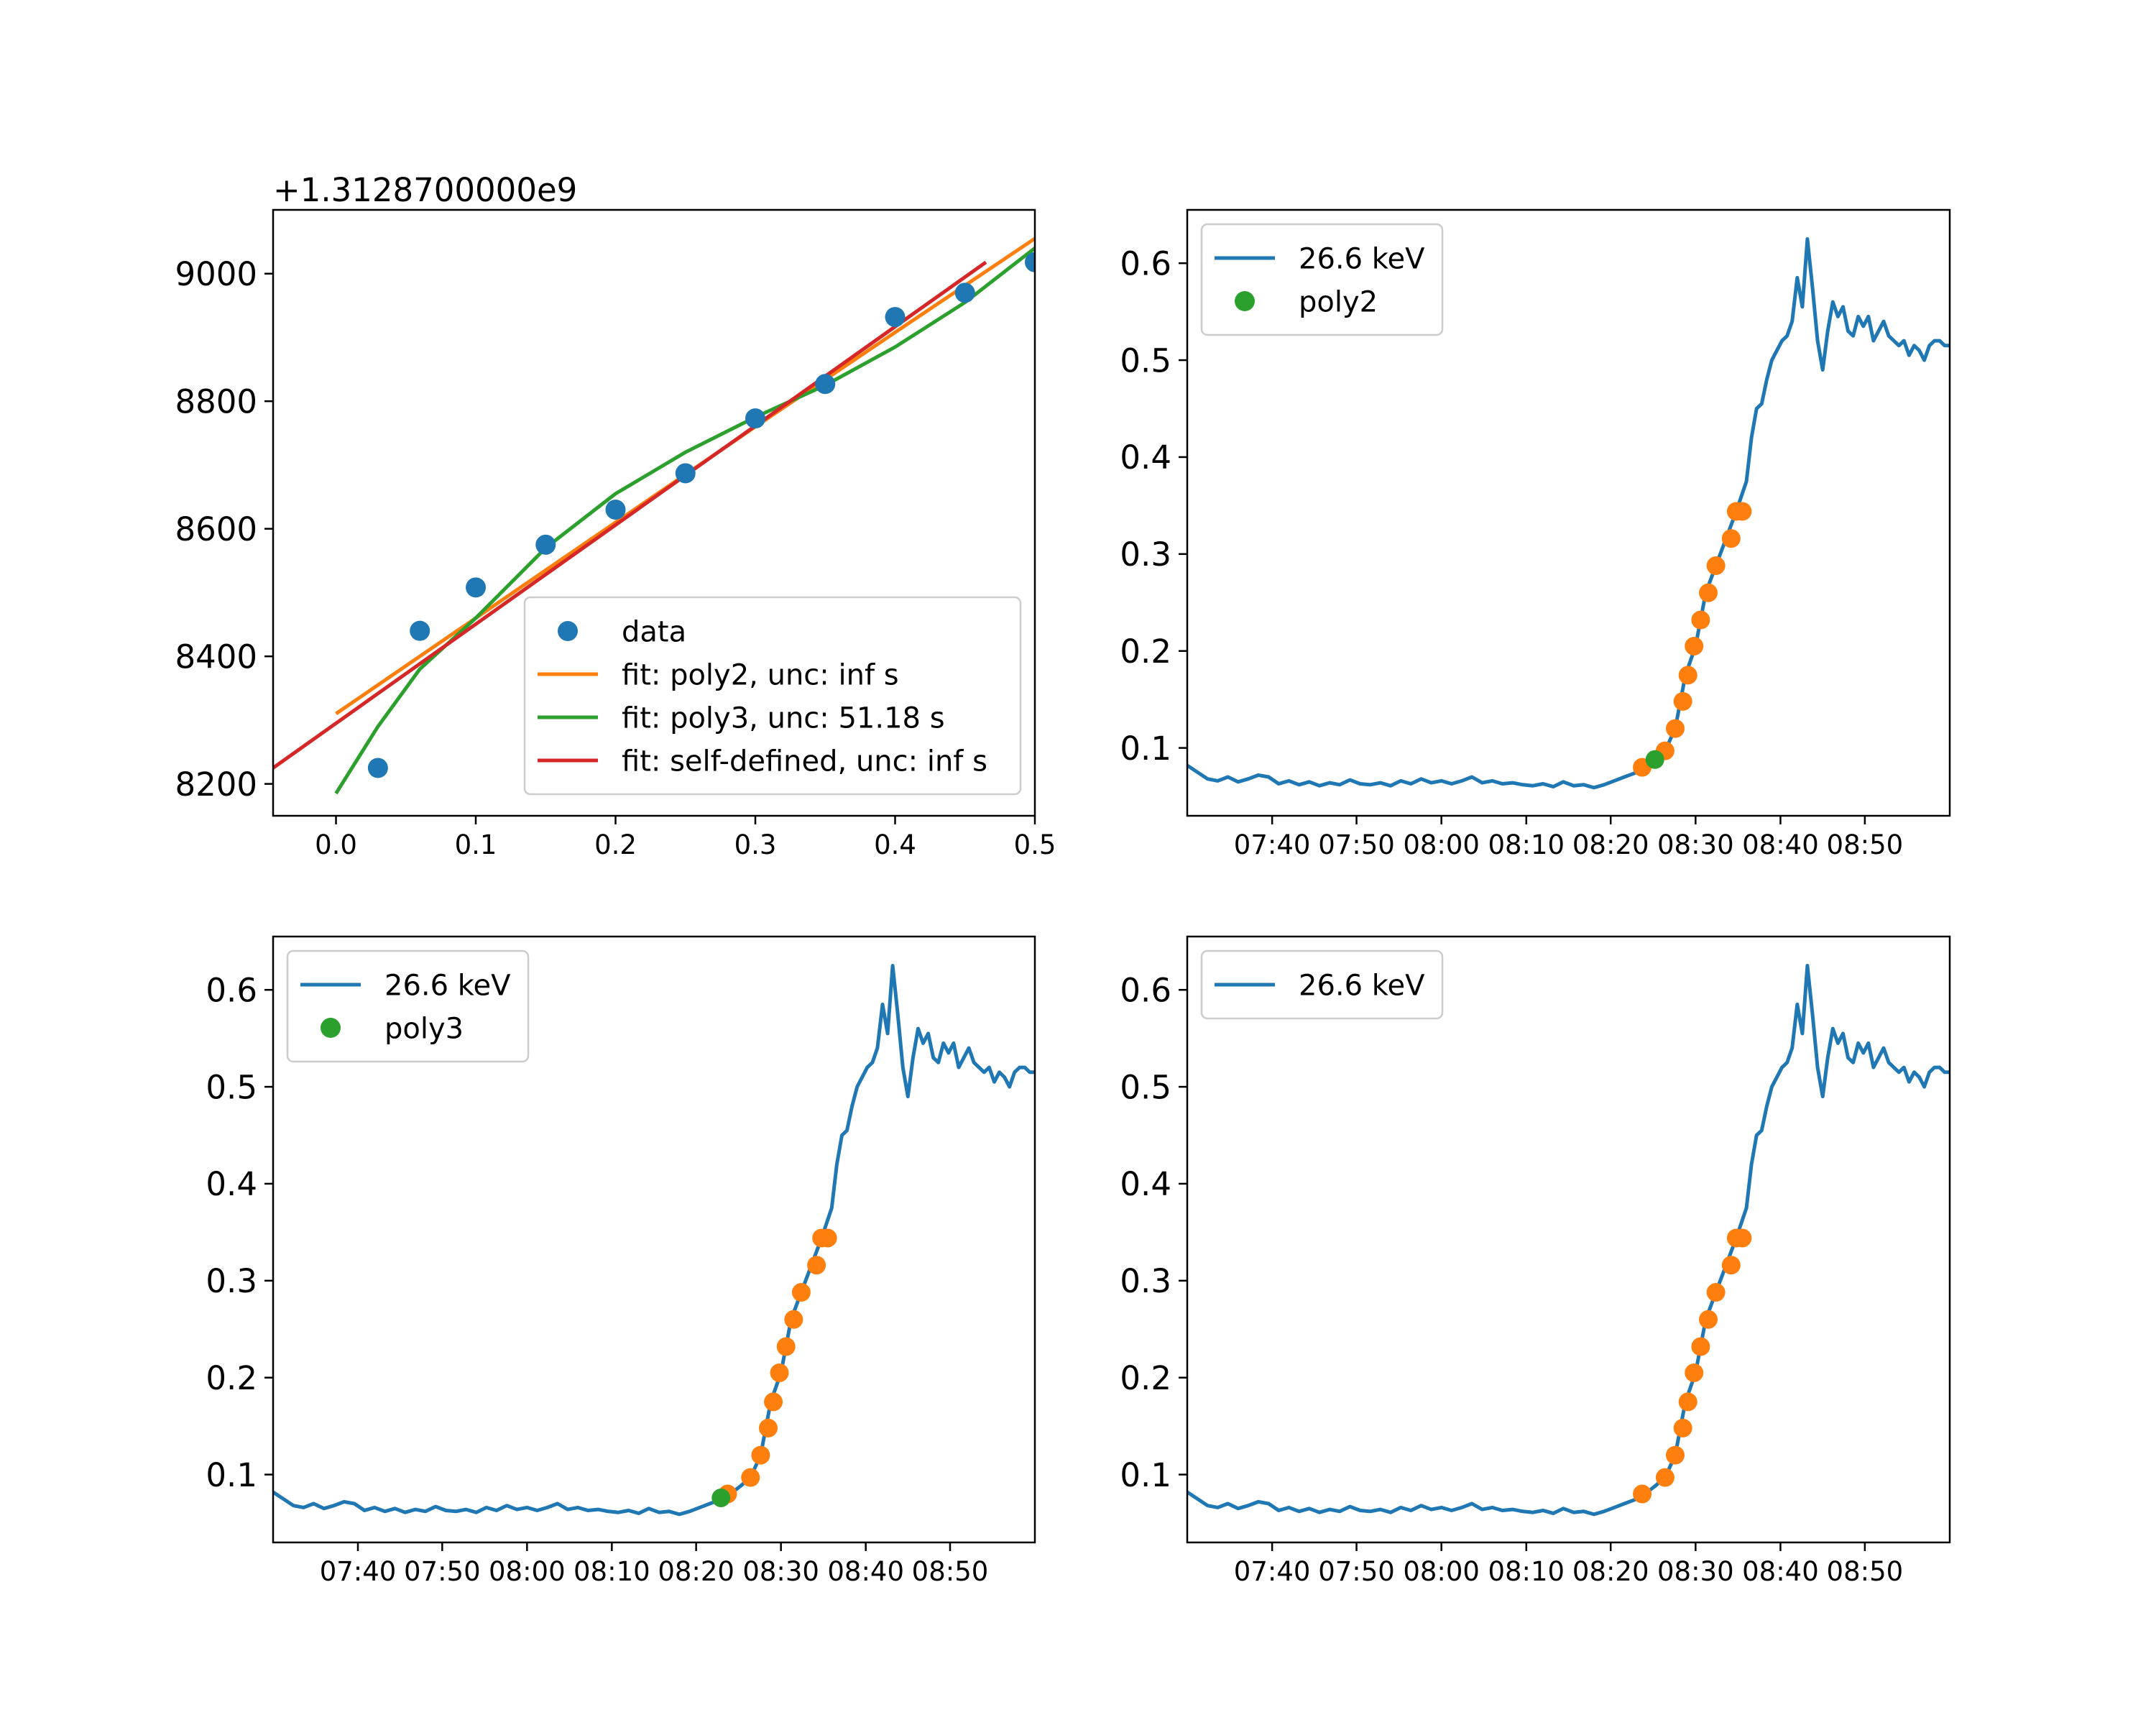 The width and height of the screenshot is (2156, 1725). I want to click on y-tick-label: 8400, so click(216, 657).